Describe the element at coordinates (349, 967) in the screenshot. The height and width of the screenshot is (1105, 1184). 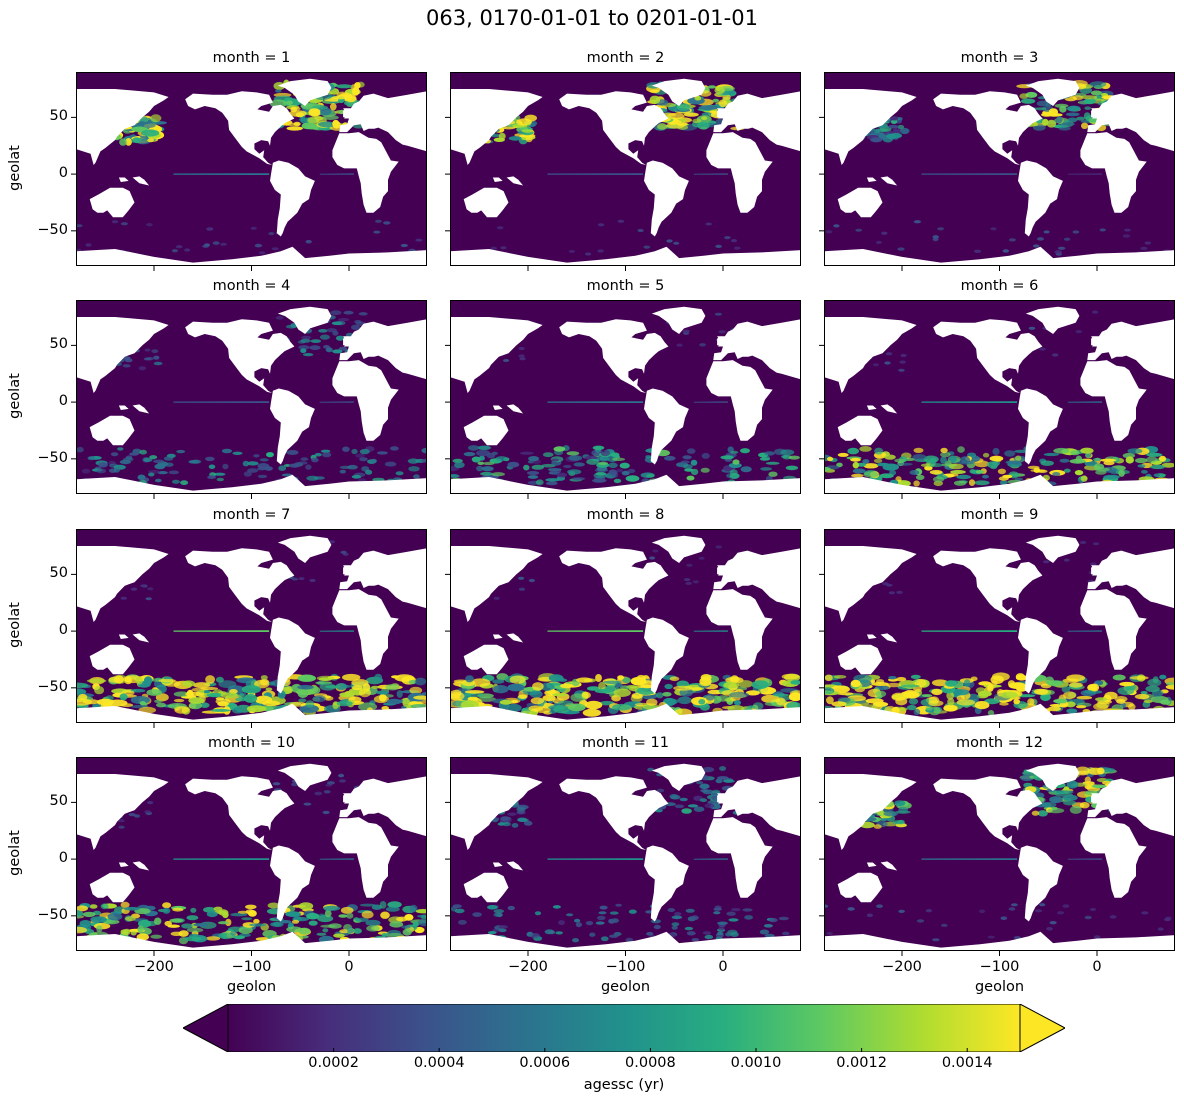
I see `x-tick-label: 0` at that location.